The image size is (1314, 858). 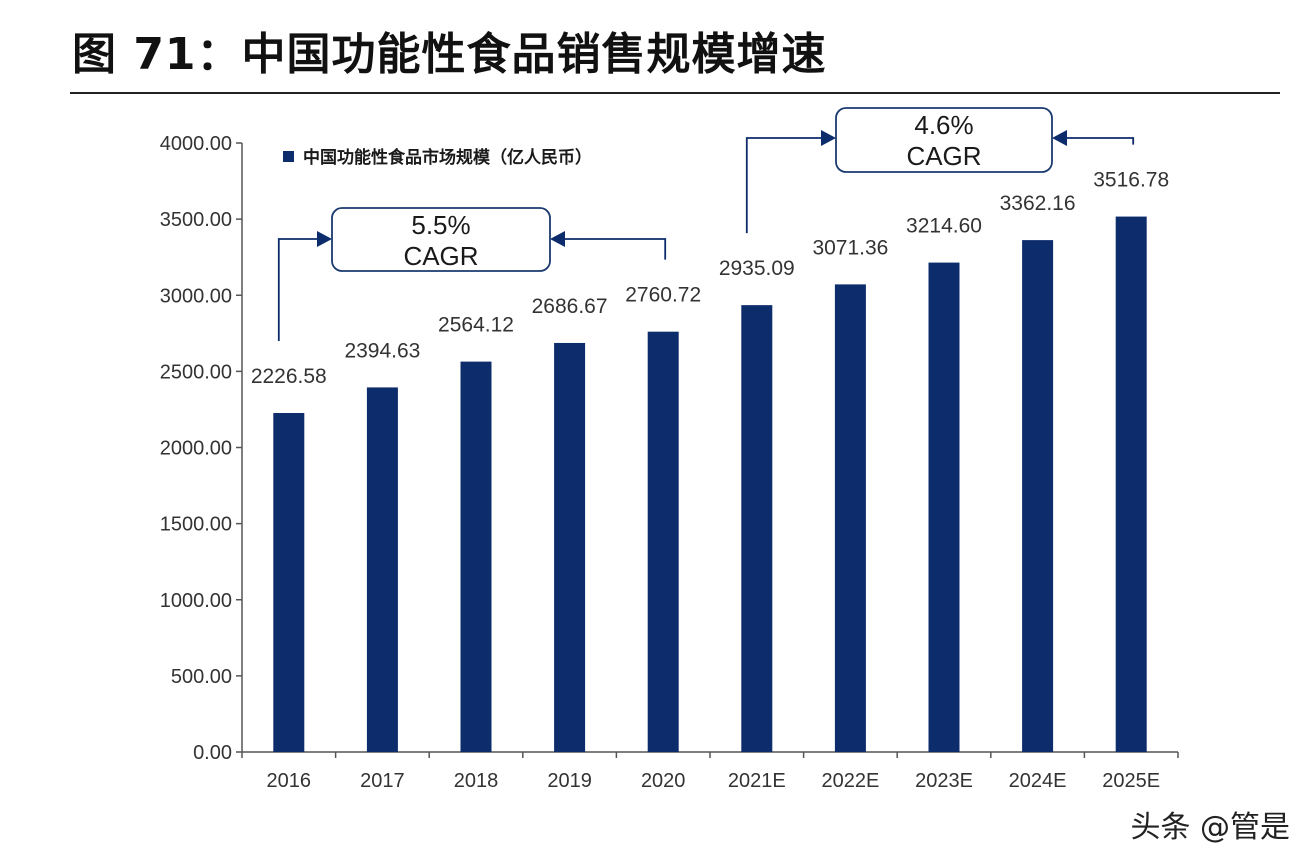 I want to click on data-label: 3362.16, so click(x=1038, y=203).